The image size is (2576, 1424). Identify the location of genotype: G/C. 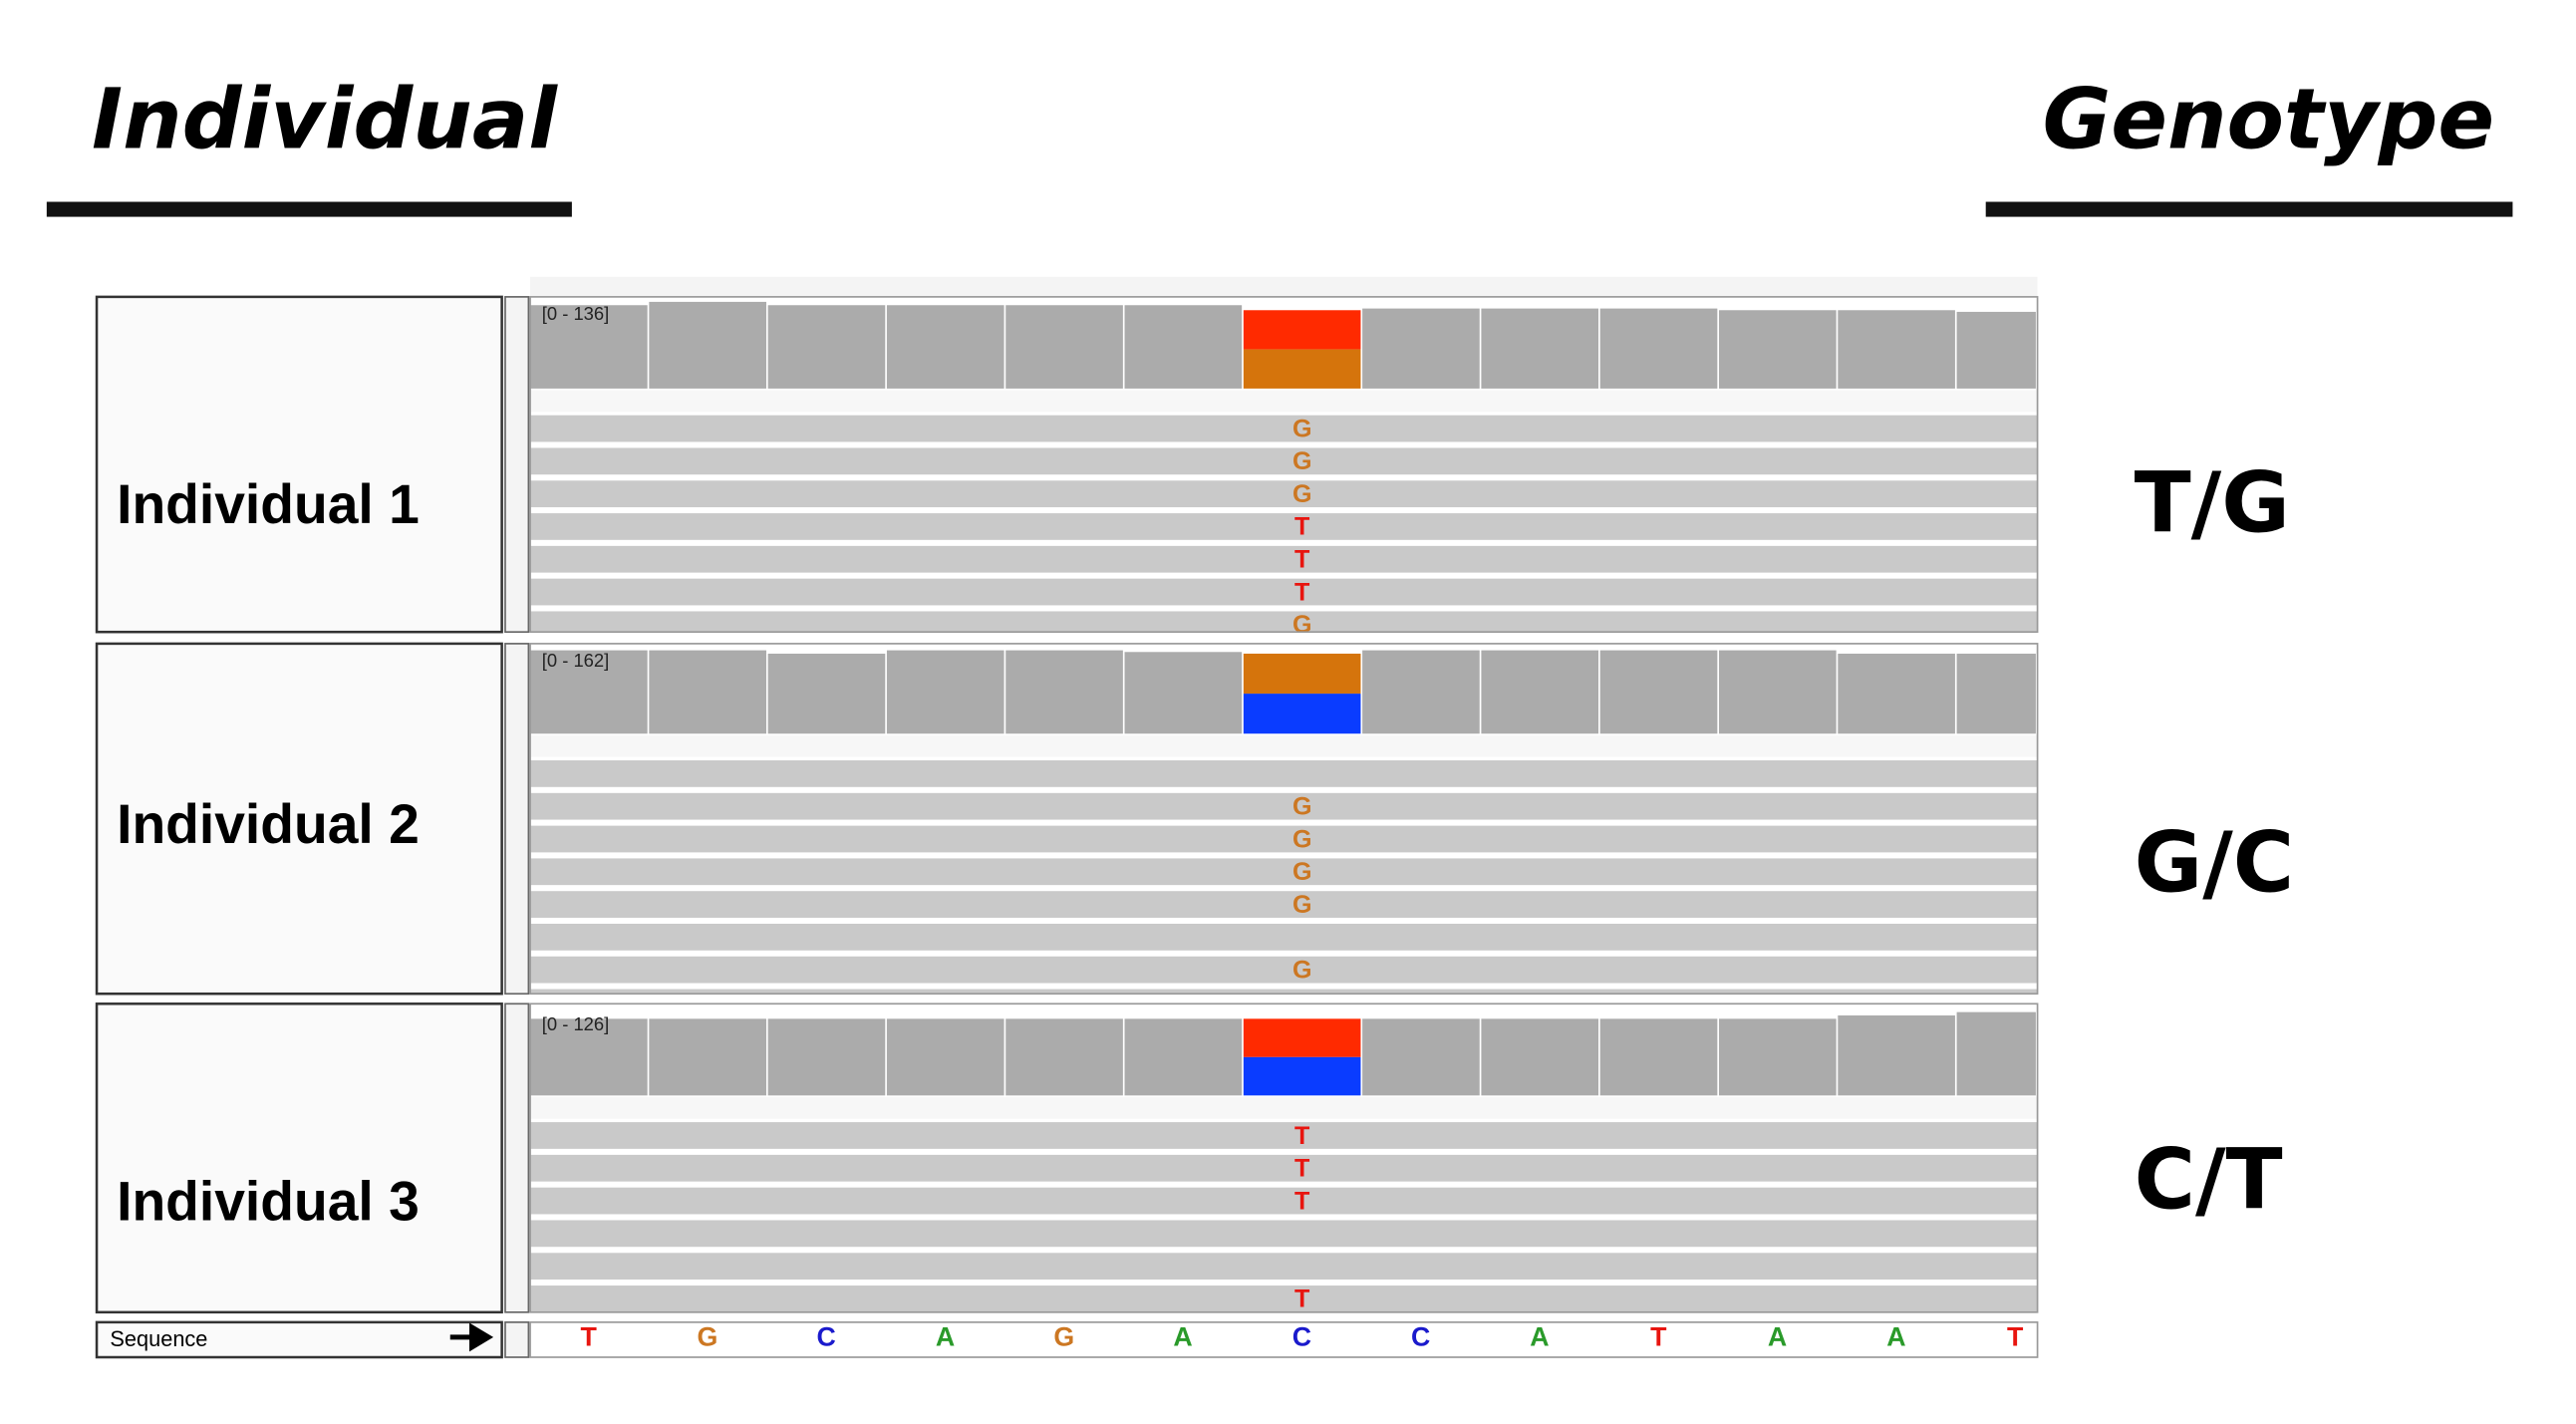
(2215, 863).